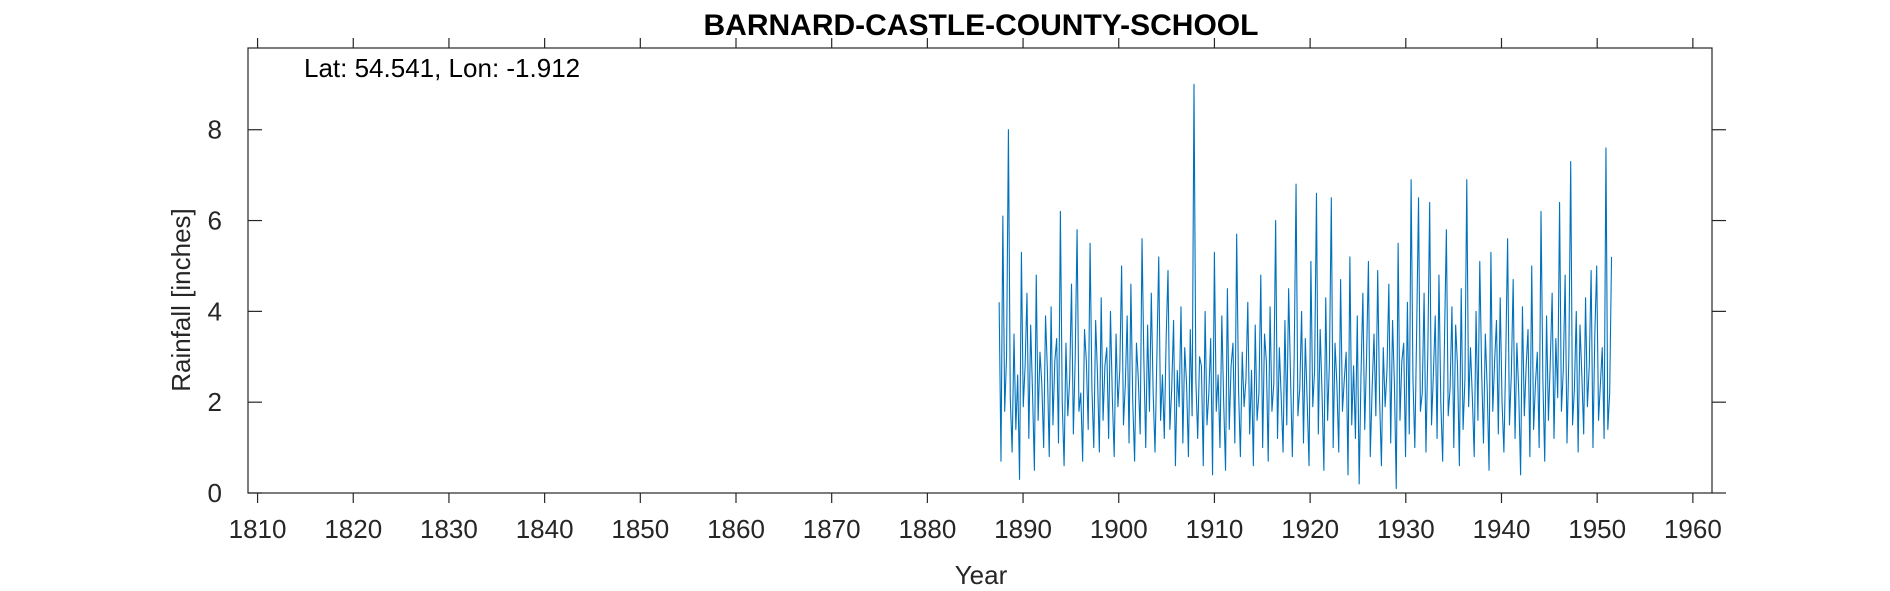 This screenshot has height=591, width=1890. I want to click on x-tick-label: 1900, so click(1119, 529).